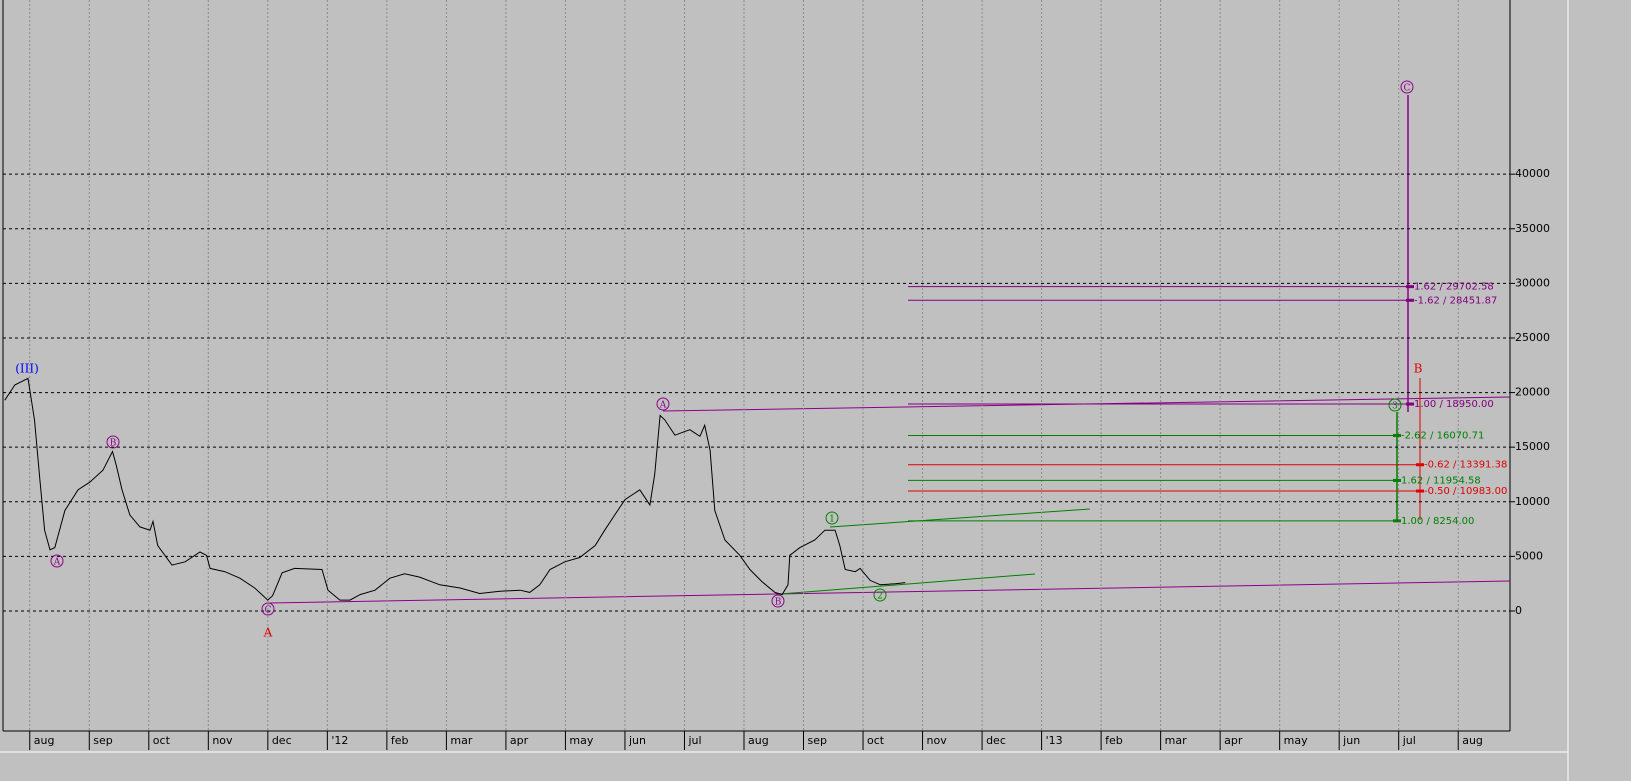  What do you see at coordinates (27, 369) in the screenshot?
I see `wave-label: (III)` at bounding box center [27, 369].